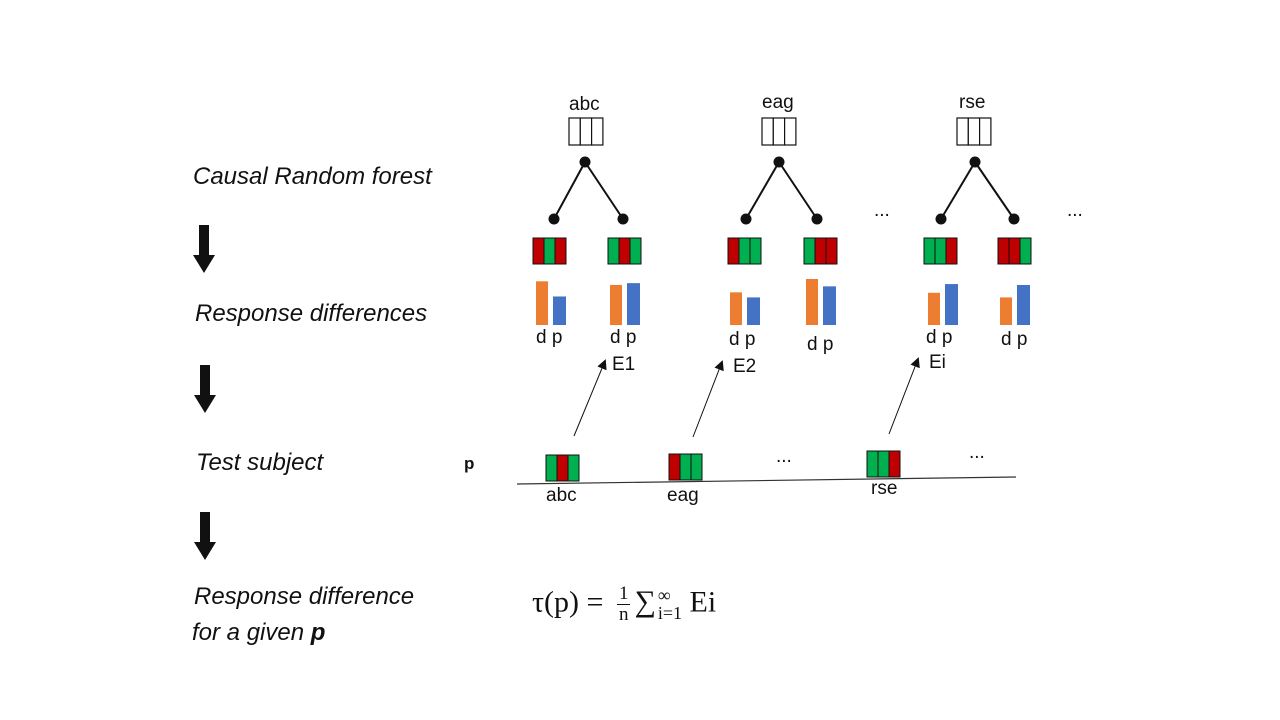  I want to click on test-subject-var: p, so click(469, 463).